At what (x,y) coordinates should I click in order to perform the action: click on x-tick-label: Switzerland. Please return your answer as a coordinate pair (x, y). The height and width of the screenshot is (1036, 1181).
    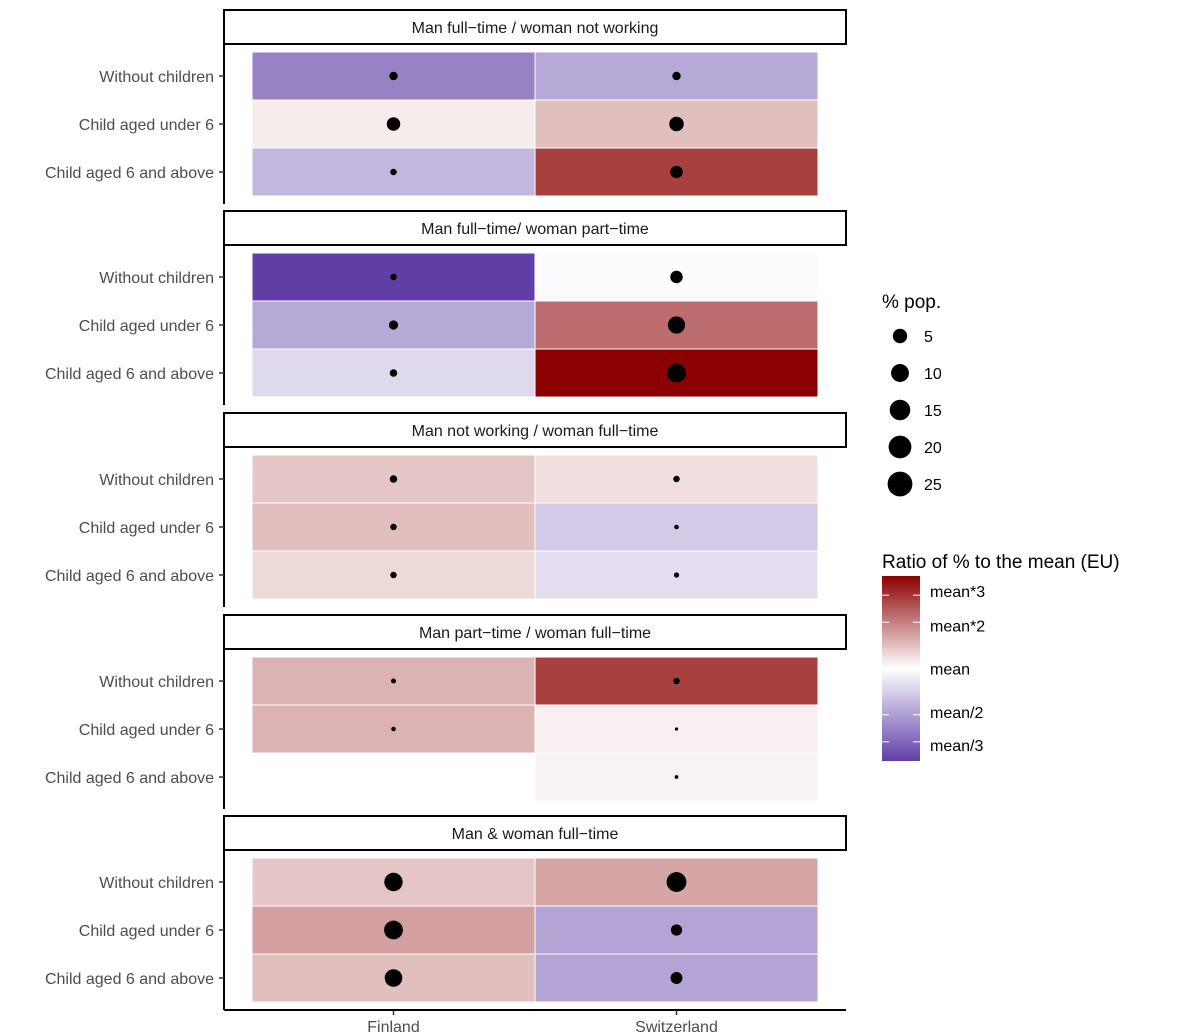
    Looking at the image, I should click on (676, 1027).